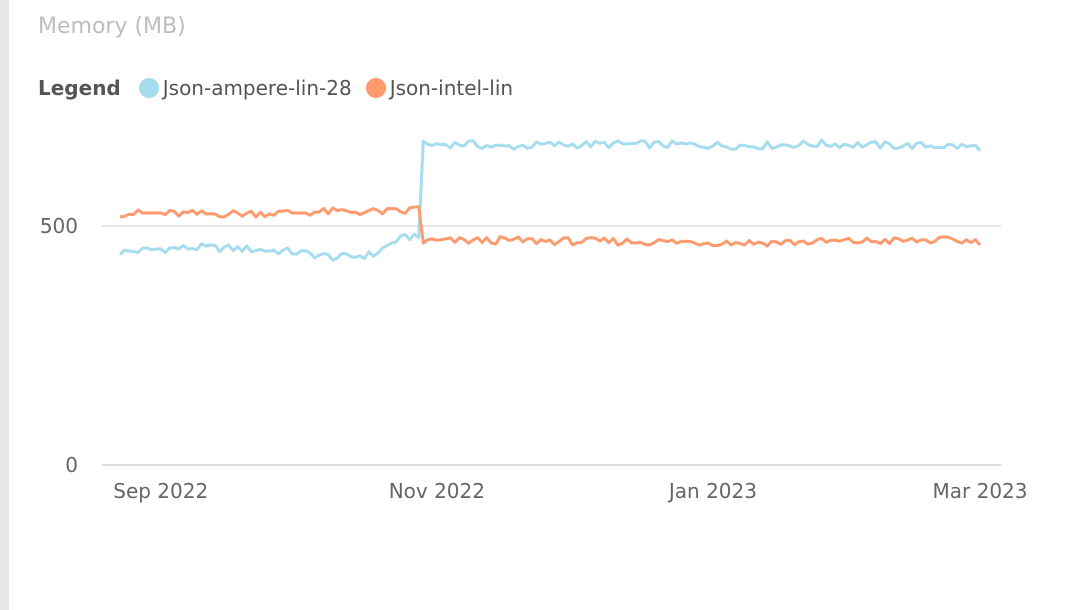 Image resolution: width=1069 pixels, height=610 pixels. I want to click on legend-title: Legend, so click(79, 88).